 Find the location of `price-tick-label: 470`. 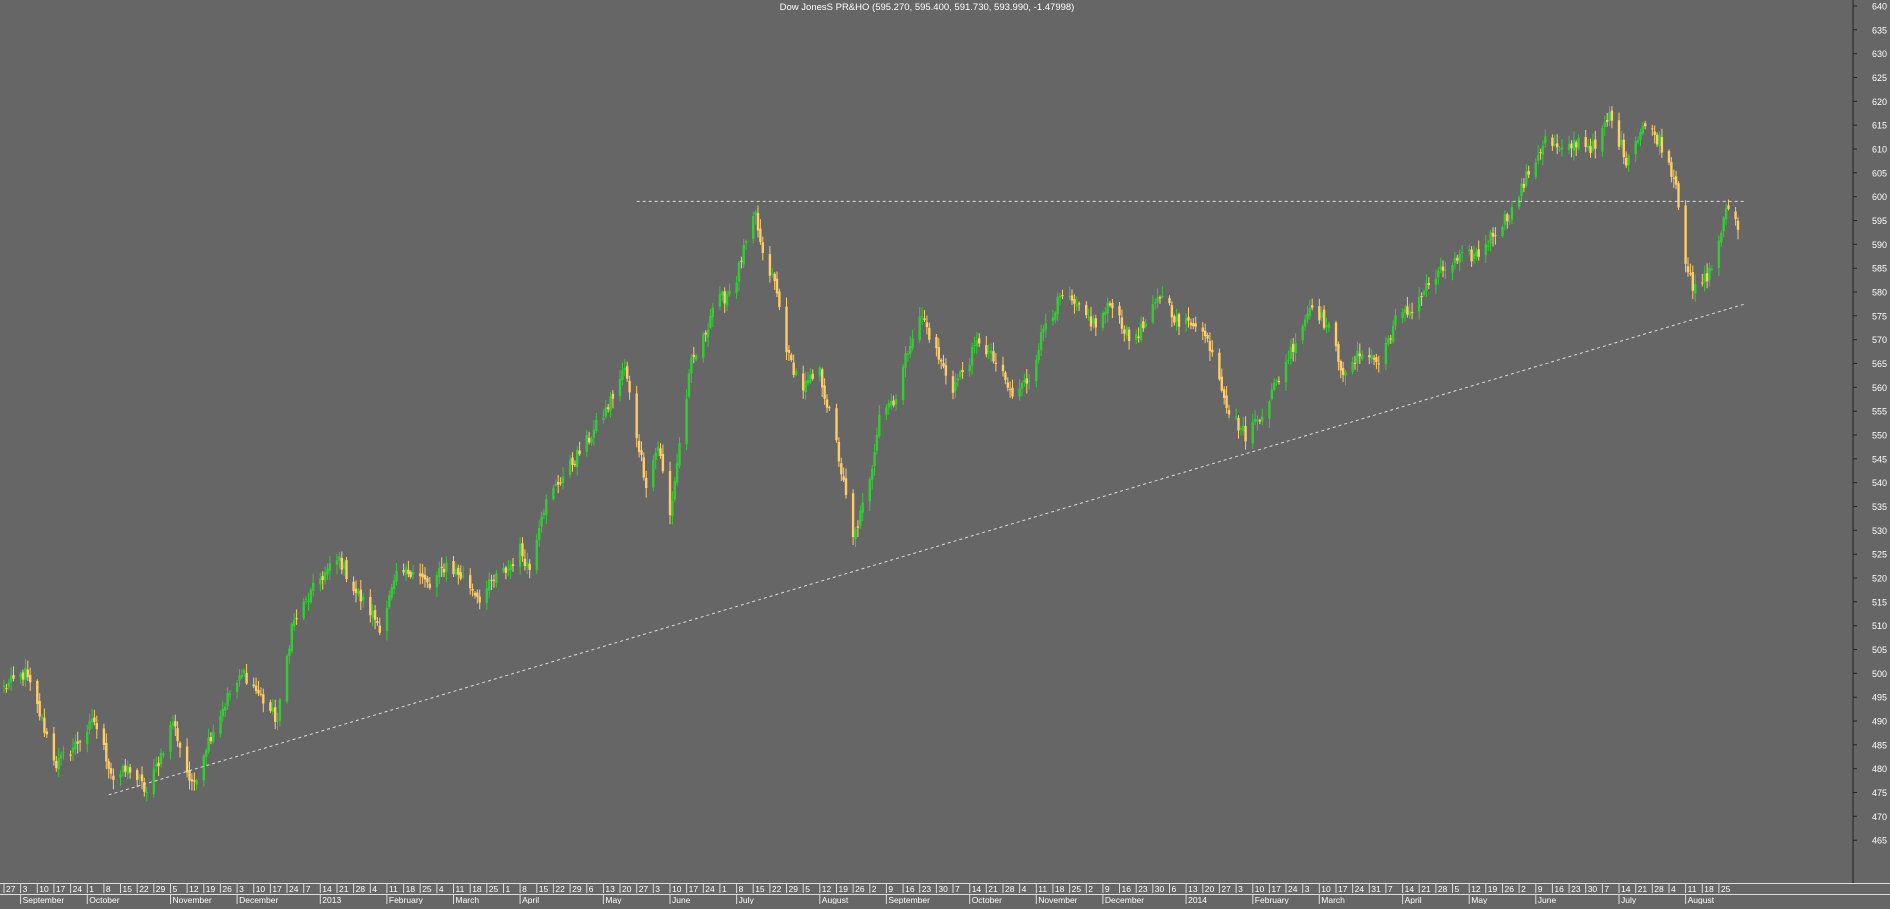

price-tick-label: 470 is located at coordinates (1879, 817).